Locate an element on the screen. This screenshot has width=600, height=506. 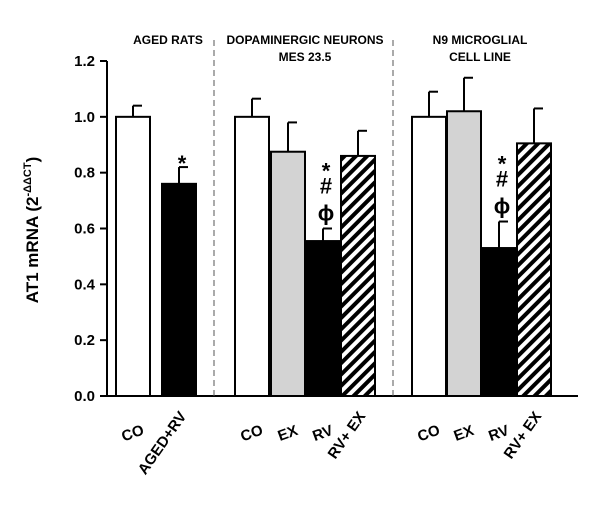
y-tick-label: 0.0 is located at coordinates (84, 396).